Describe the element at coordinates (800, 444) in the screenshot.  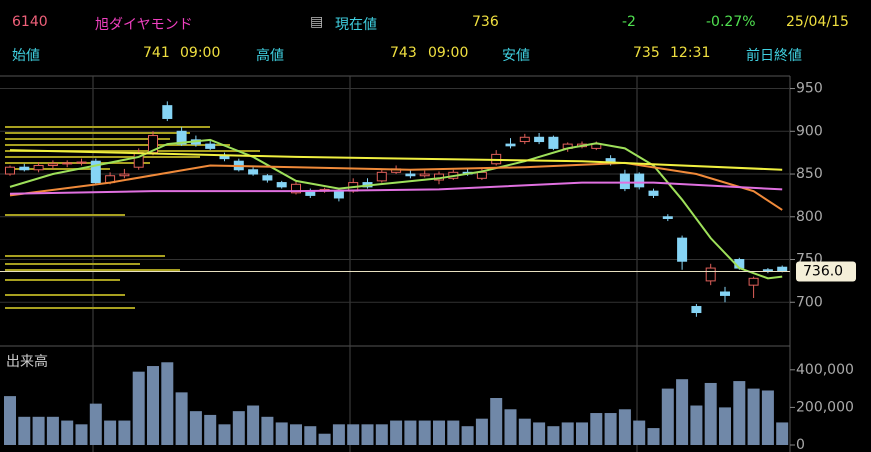
I see `y-tick-label: 0` at that location.